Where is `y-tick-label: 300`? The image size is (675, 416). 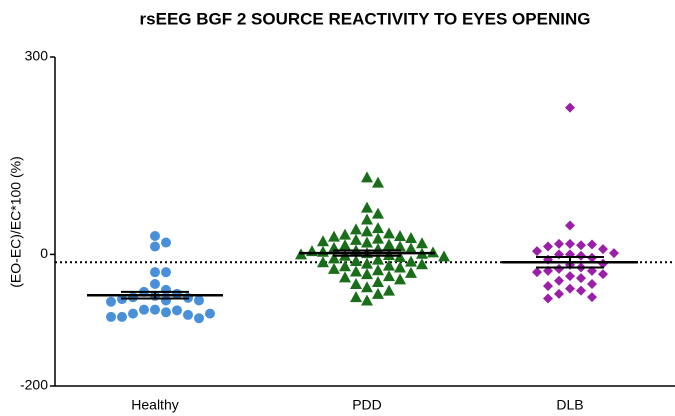
y-tick-label: 300 is located at coordinates (37, 56).